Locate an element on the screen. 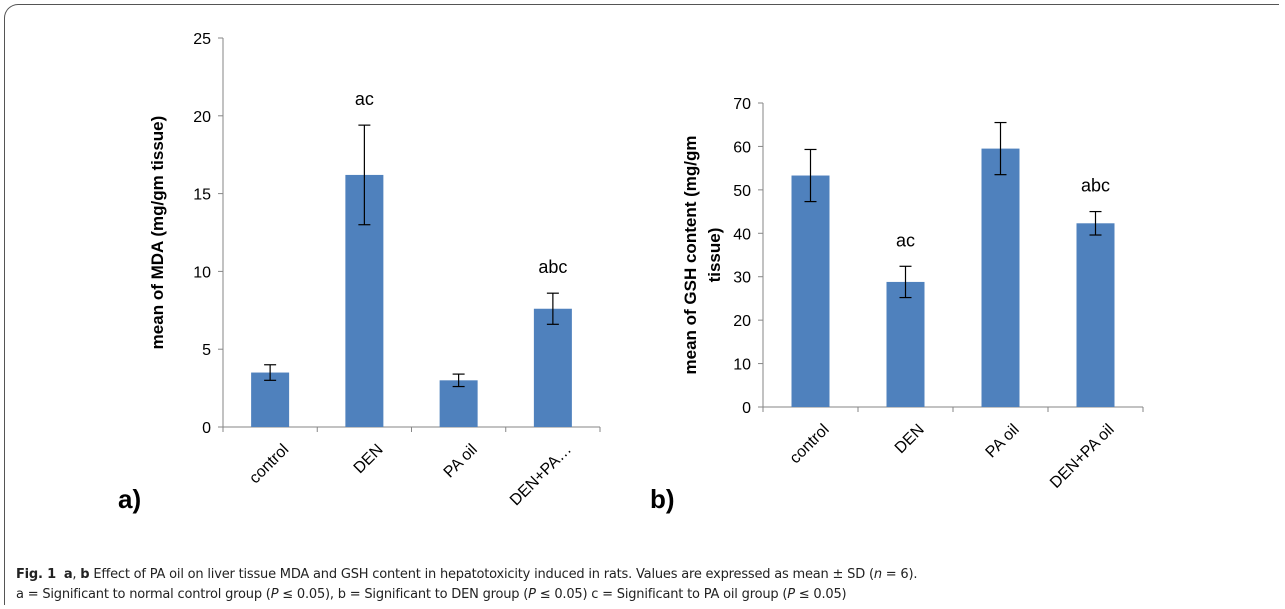 Image resolution: width=1285 pixels, height=609 pixels. y-tick-label: 30 is located at coordinates (742, 278).